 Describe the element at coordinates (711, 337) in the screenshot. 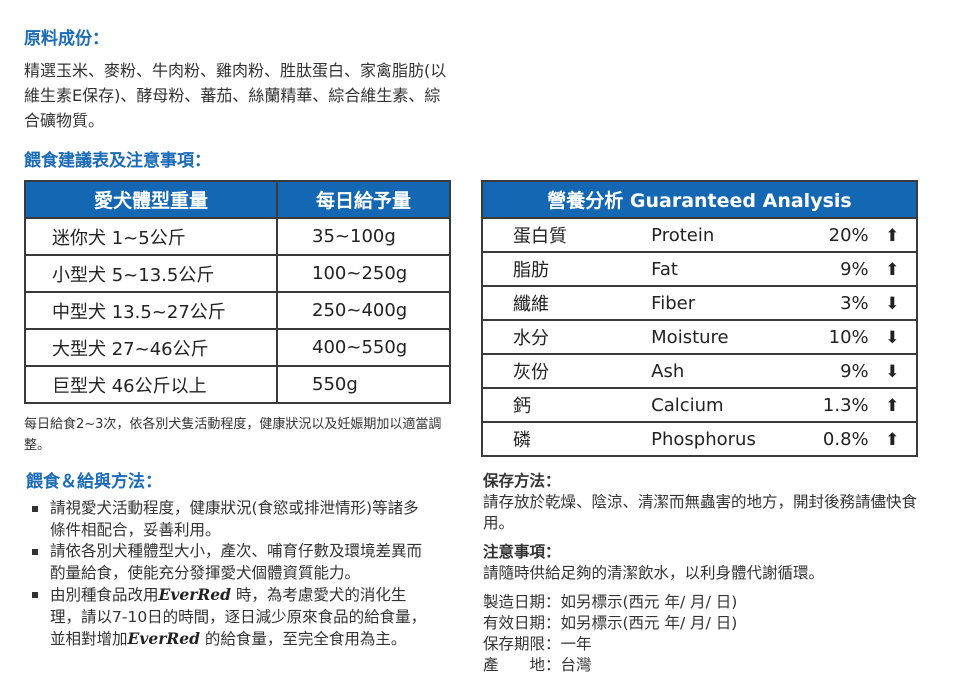

I see `nutrient-en: Moisture` at that location.